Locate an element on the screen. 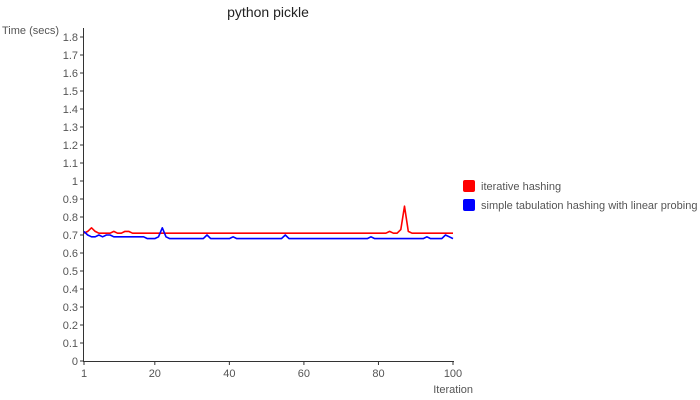 Image resolution: width=700 pixels, height=400 pixels. y-tick-label: 1 is located at coordinates (75, 182).